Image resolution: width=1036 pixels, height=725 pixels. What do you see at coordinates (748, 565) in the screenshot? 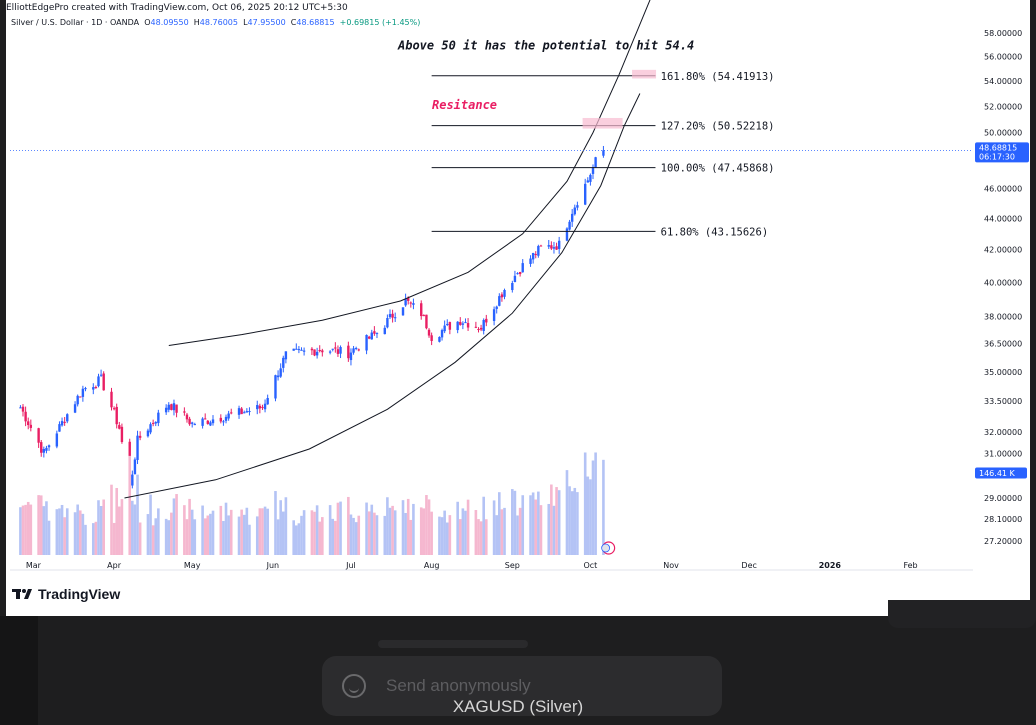
I see `time-tick-label: Dec` at bounding box center [748, 565].